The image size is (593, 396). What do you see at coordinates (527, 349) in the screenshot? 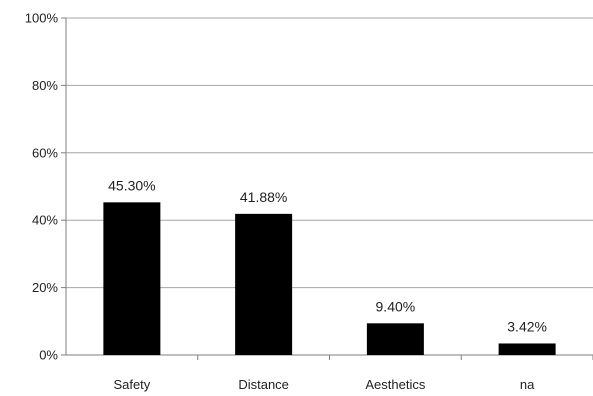
I see `bar-na` at bounding box center [527, 349].